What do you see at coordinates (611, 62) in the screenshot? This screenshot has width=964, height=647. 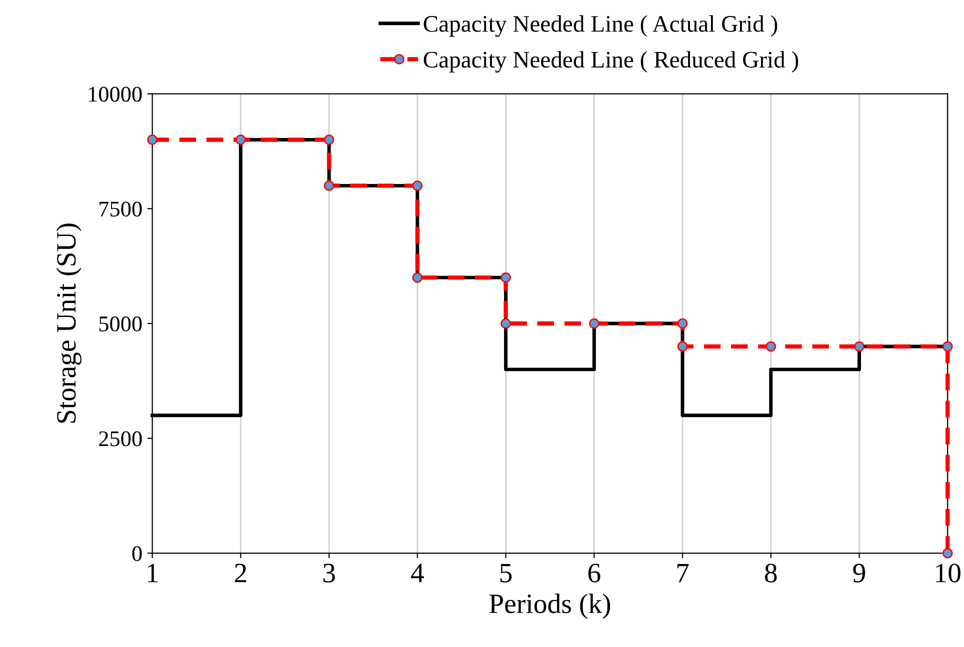 I see `legend-label: Capacity Needed Line ( Reduced Grid )` at bounding box center [611, 62].